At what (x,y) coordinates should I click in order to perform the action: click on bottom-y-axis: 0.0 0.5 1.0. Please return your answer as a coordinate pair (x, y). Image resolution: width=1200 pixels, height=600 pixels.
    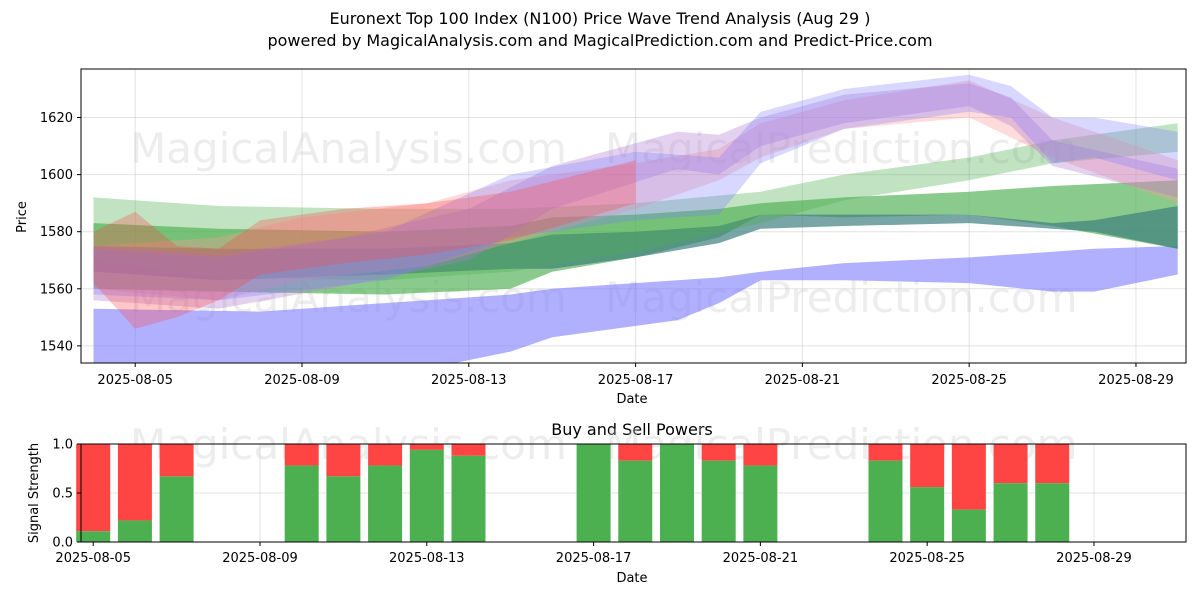
    Looking at the image, I should click on (66, 494).